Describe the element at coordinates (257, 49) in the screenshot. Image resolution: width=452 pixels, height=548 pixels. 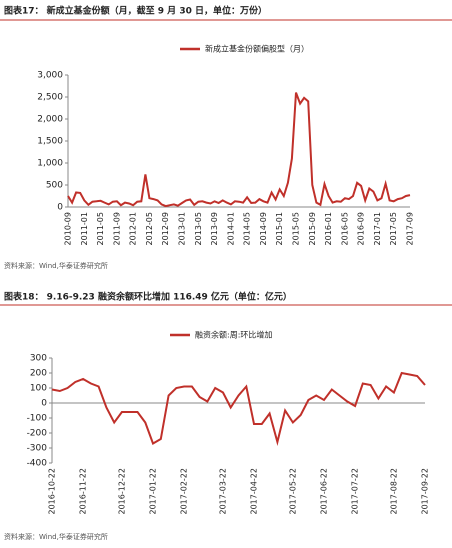
I see `legend-label: 新成立基金份额偏股型（月）` at that location.